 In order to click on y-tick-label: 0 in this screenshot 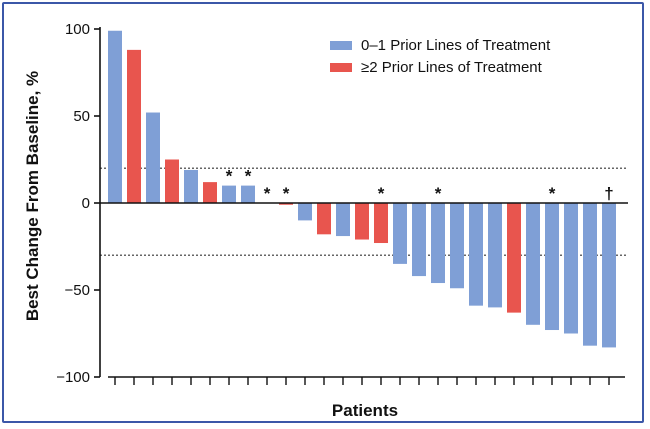, I will do `click(86, 203)`.